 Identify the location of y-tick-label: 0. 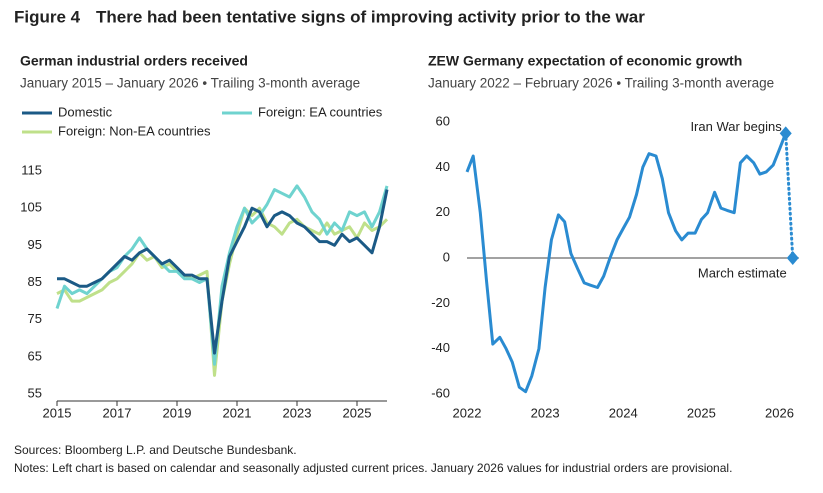
(446, 256).